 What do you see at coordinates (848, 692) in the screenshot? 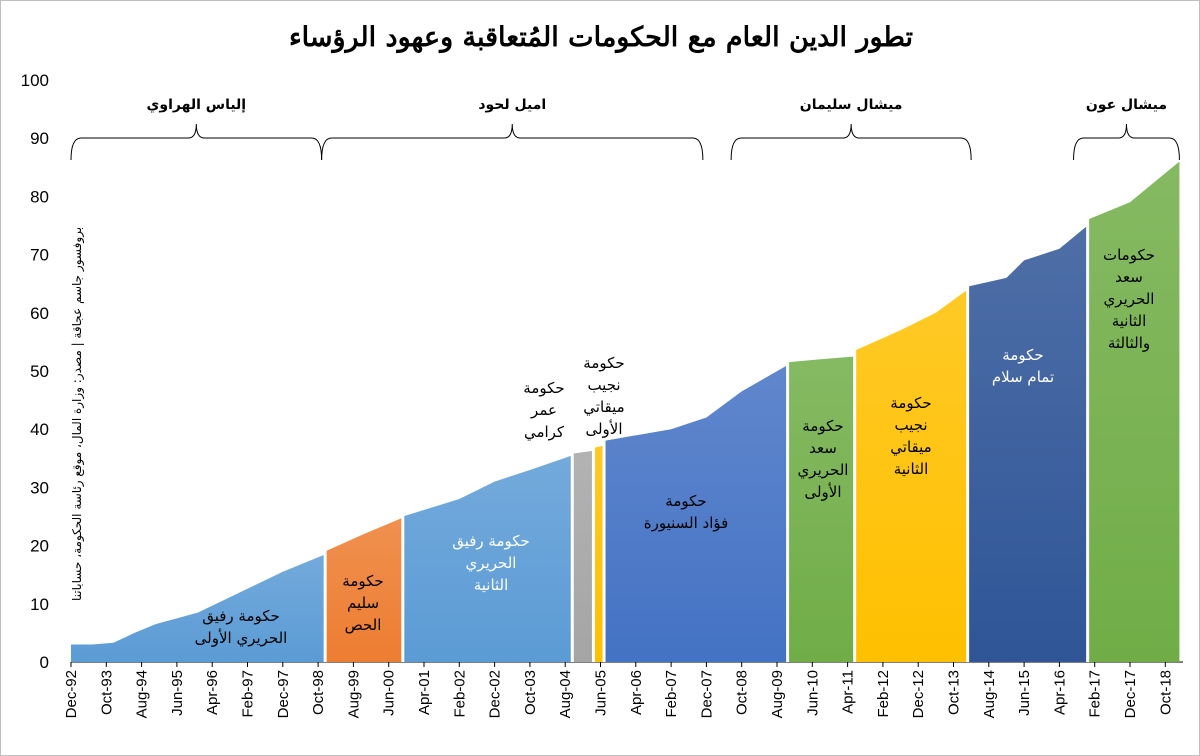
I see `x-tick-label: Apr-11` at bounding box center [848, 692].